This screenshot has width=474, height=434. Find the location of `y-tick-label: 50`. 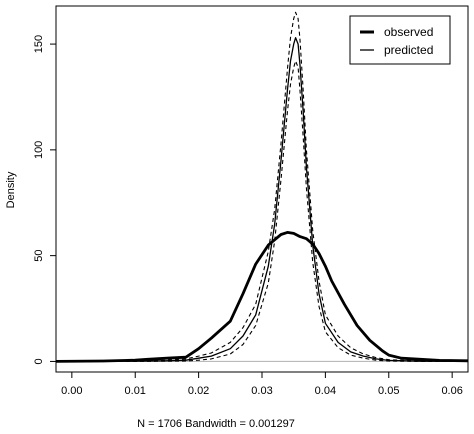

y-tick-label: 50 is located at coordinates (39, 256).